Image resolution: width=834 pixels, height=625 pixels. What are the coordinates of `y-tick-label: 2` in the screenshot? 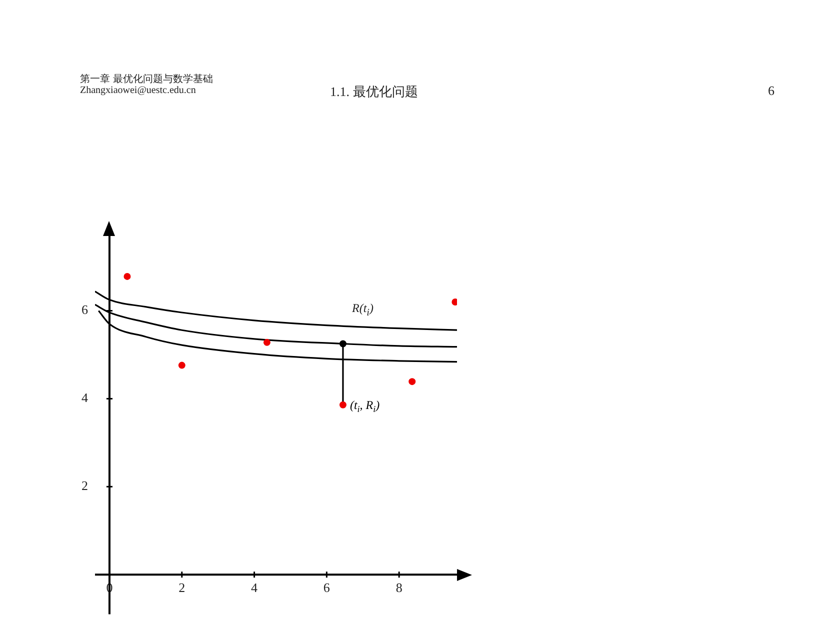 It's located at (85, 486).